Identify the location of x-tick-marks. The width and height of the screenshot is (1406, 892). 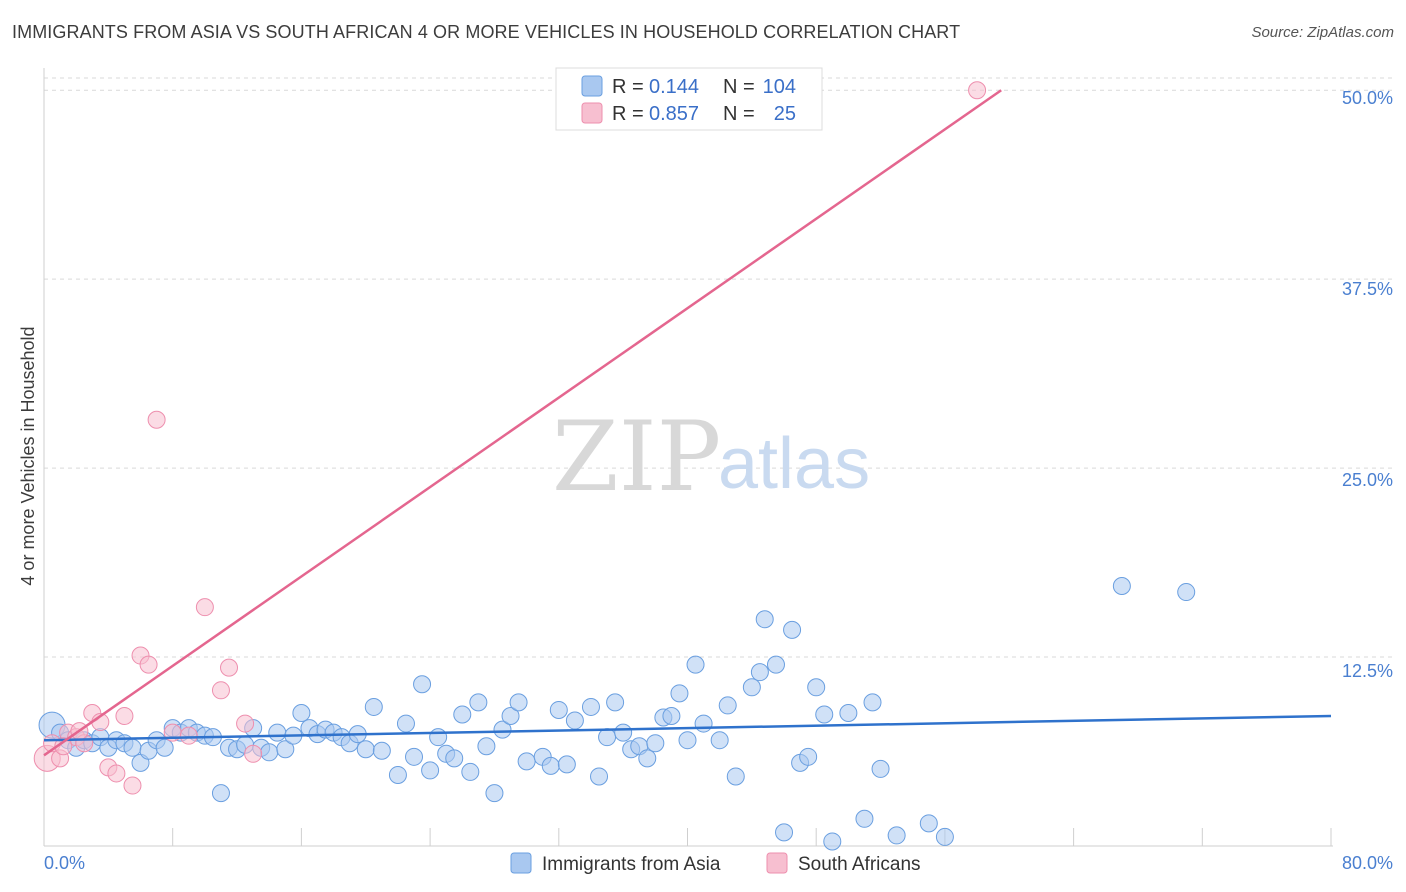
(752, 837).